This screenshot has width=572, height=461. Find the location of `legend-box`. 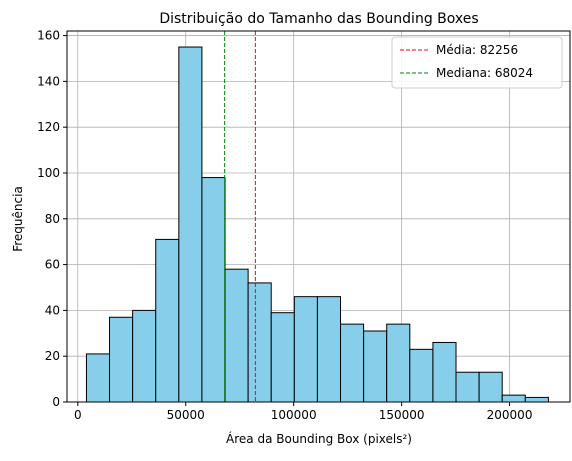

legend-box is located at coordinates (477, 62).